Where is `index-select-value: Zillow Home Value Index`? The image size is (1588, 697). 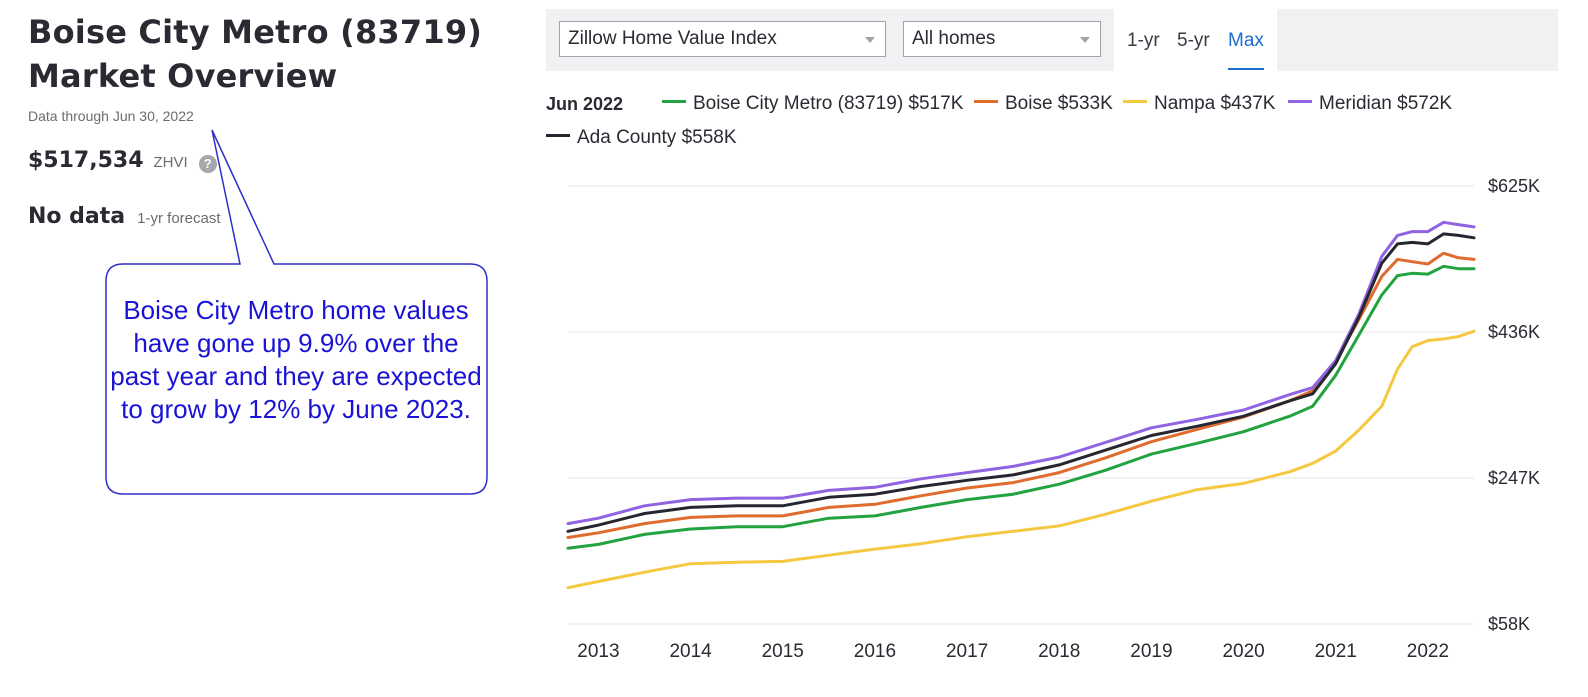 index-select-value: Zillow Home Value Index is located at coordinates (672, 38).